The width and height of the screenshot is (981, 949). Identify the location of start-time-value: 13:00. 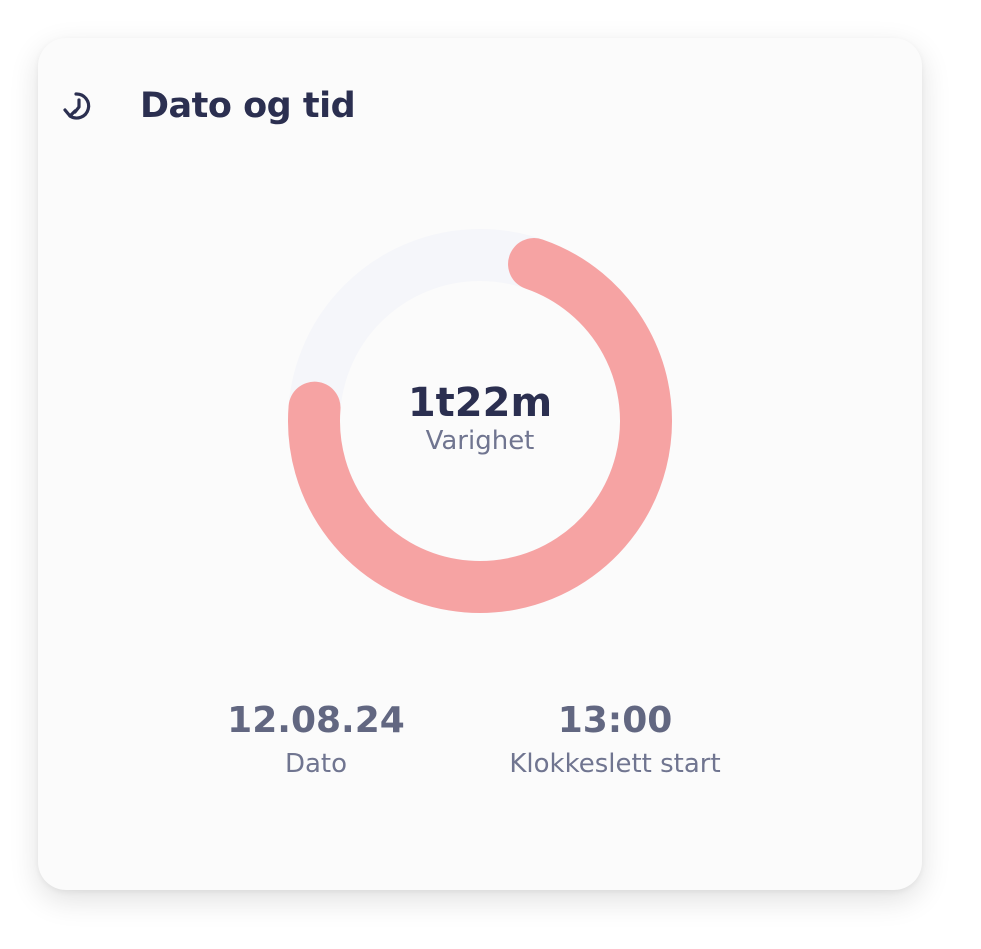
(615, 720).